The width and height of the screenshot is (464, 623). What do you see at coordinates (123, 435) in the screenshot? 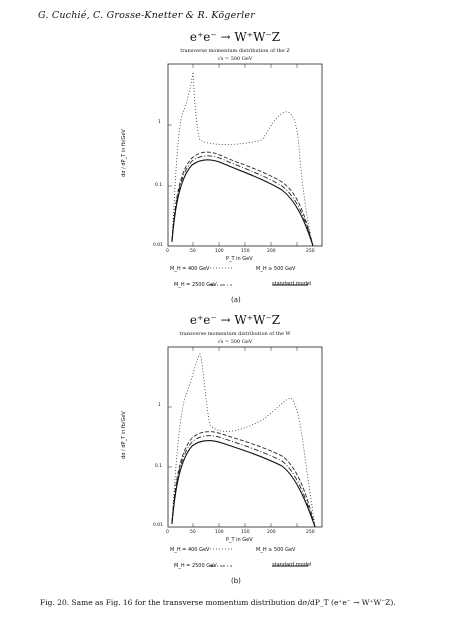
I see `panel-b-ylabel: dσ / dP_T in fb/GeV` at bounding box center [123, 435].